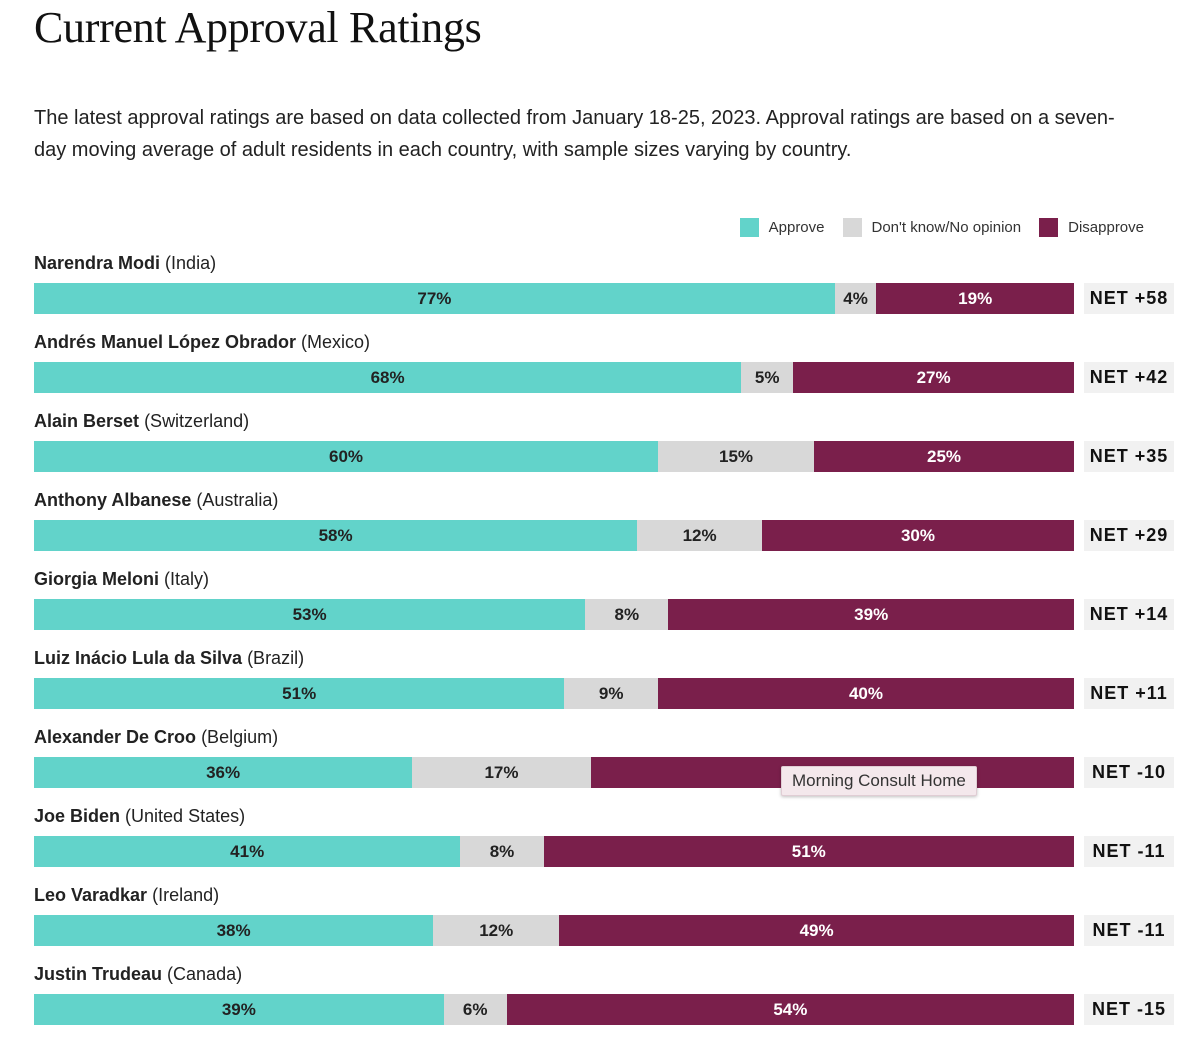 This screenshot has height=1040, width=1200. What do you see at coordinates (98, 974) in the screenshot?
I see `leader-name: Justin Trudeau` at bounding box center [98, 974].